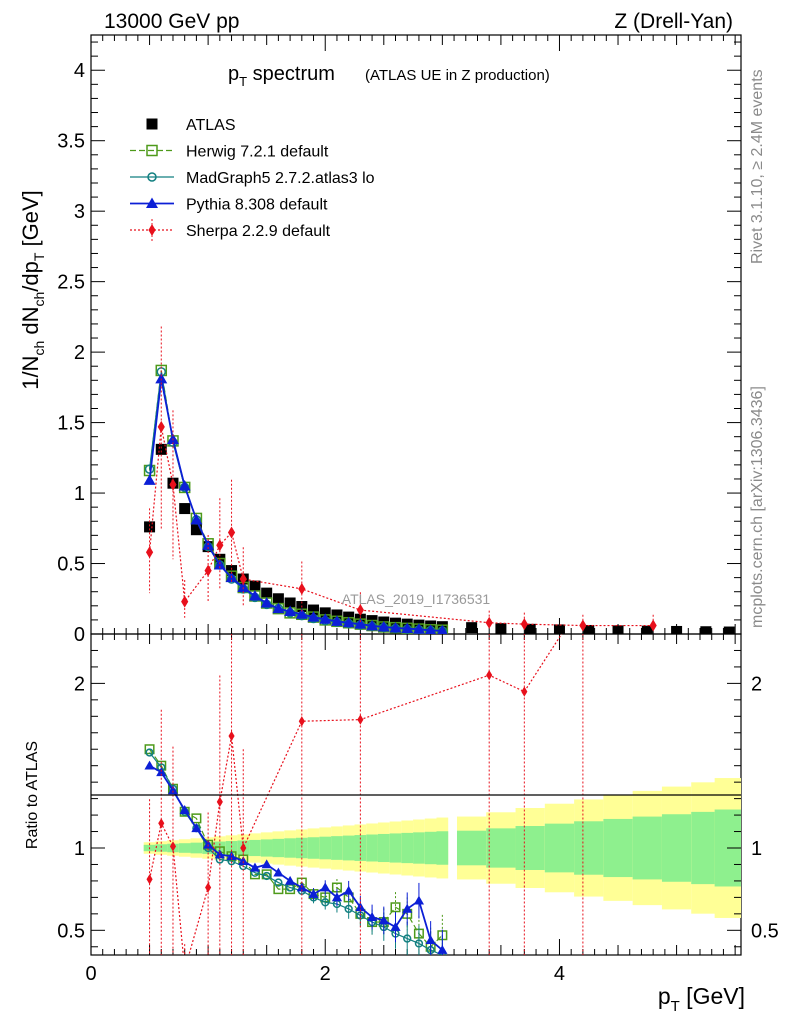 Image resolution: width=786 pixels, height=1024 pixels. What do you see at coordinates (756, 684) in the screenshot?
I see `ratio-tick-label-right: 2` at bounding box center [756, 684].